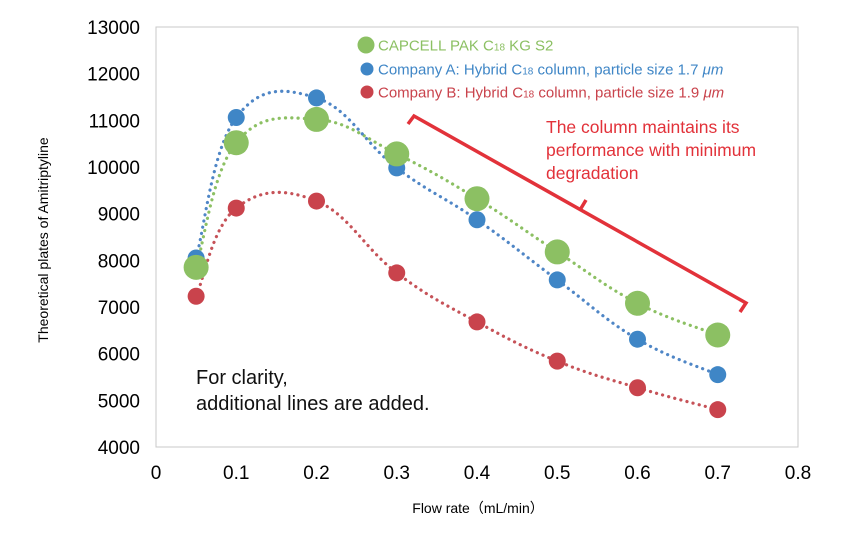  I want to click on legend-label-0: CAPCELL PAK C18 KG S2, so click(465, 46).